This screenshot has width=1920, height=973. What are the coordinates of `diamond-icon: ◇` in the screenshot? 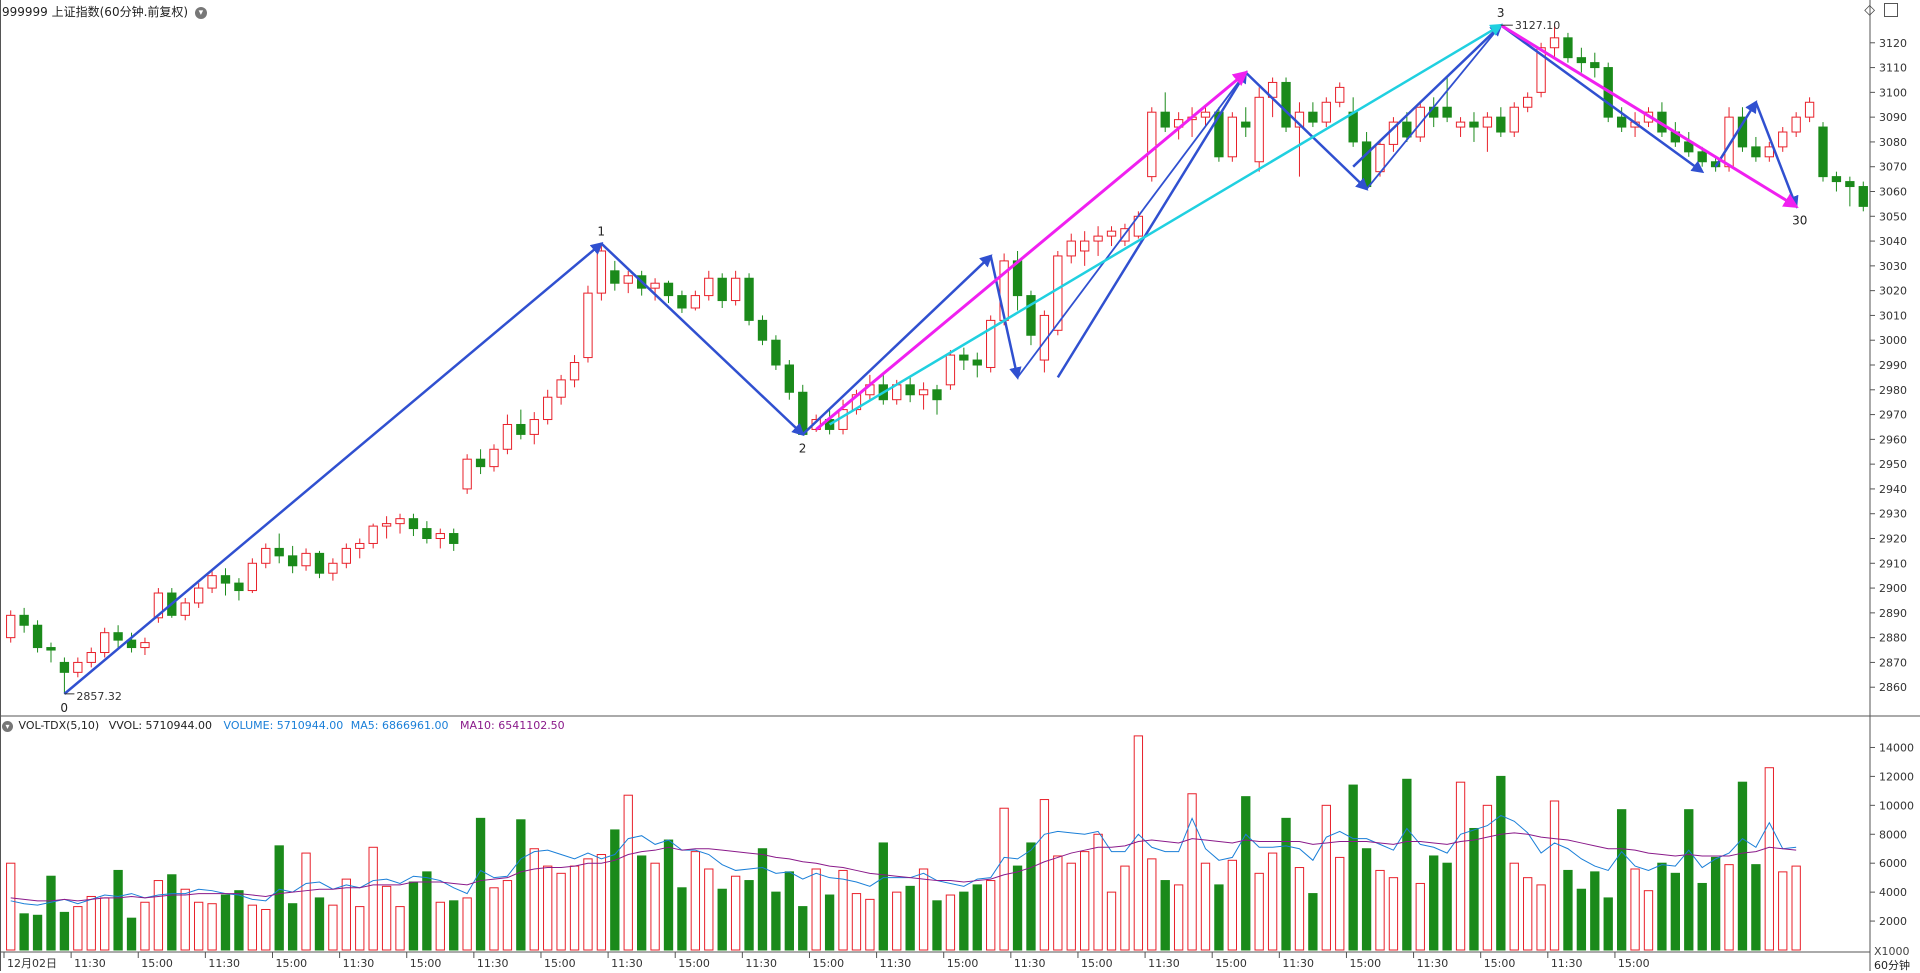 It's located at (1869, 10).